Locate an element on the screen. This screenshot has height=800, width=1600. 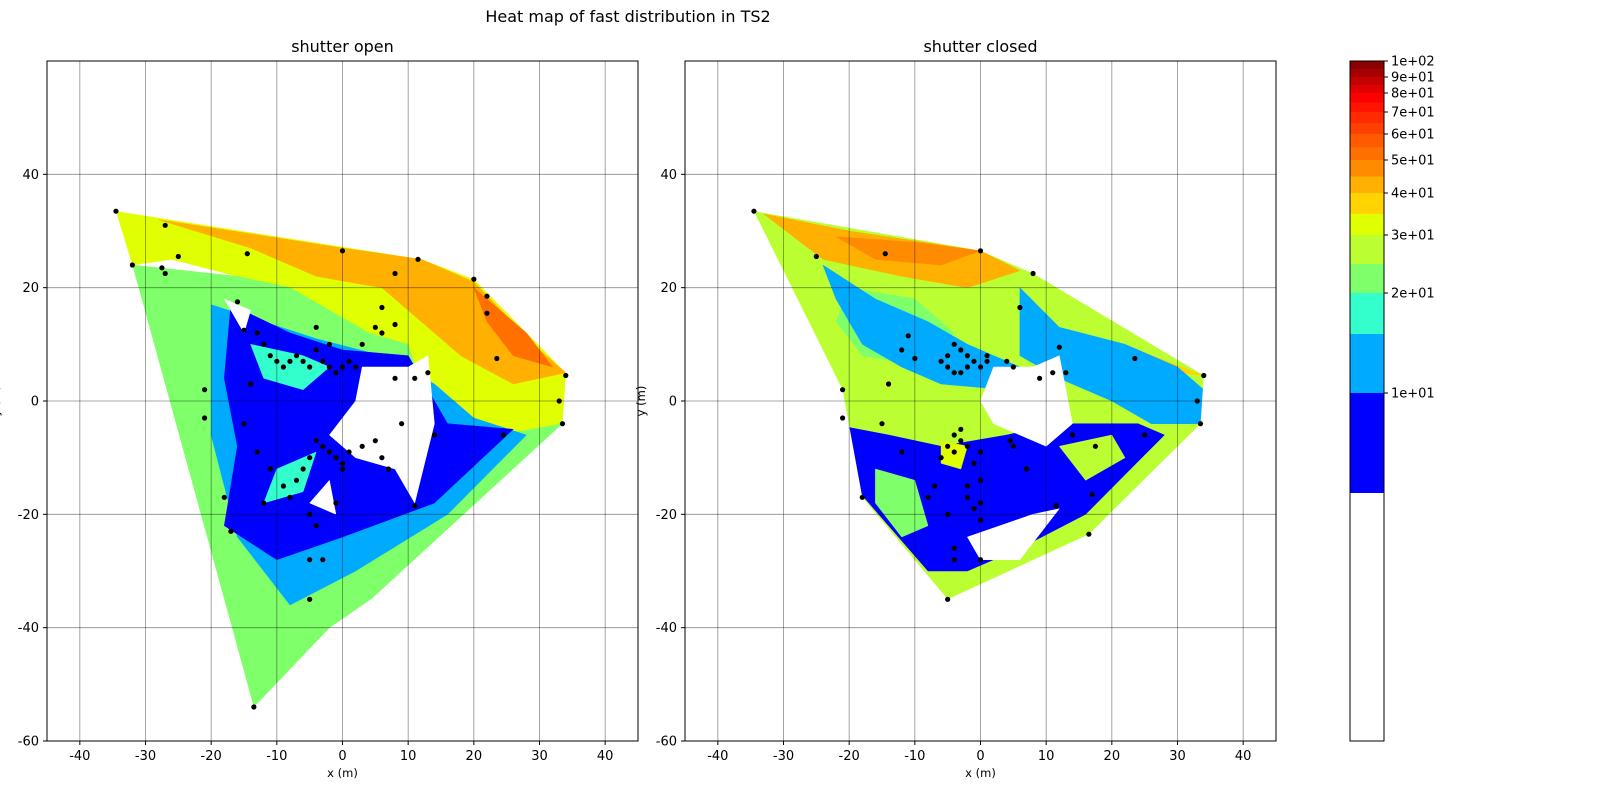
y-axis-label: y (m) is located at coordinates (641, 401).